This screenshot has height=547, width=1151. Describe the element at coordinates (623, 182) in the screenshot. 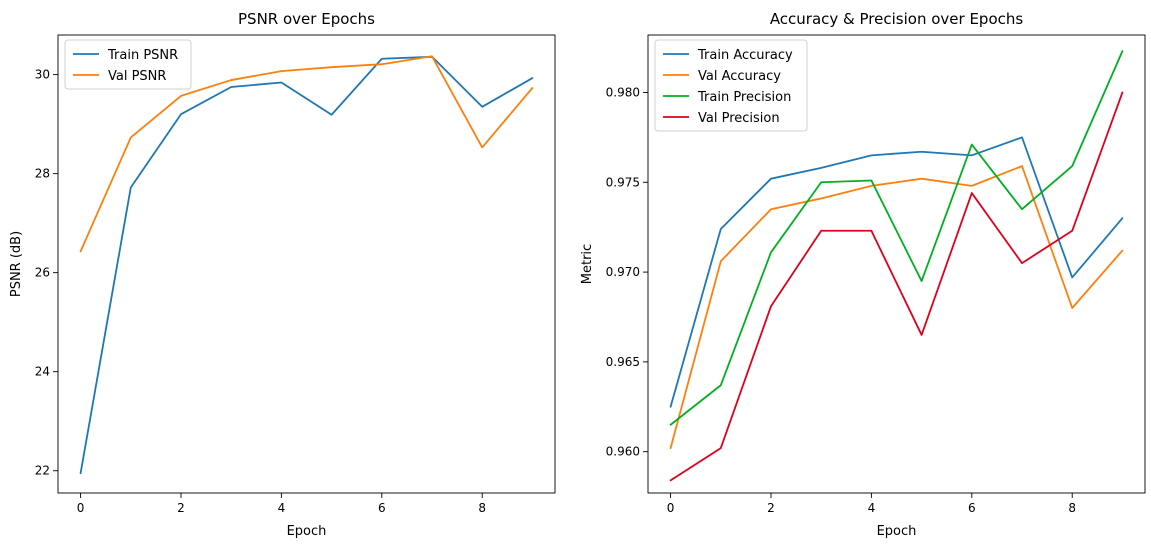

I see `y-tick-label: 0.975` at that location.